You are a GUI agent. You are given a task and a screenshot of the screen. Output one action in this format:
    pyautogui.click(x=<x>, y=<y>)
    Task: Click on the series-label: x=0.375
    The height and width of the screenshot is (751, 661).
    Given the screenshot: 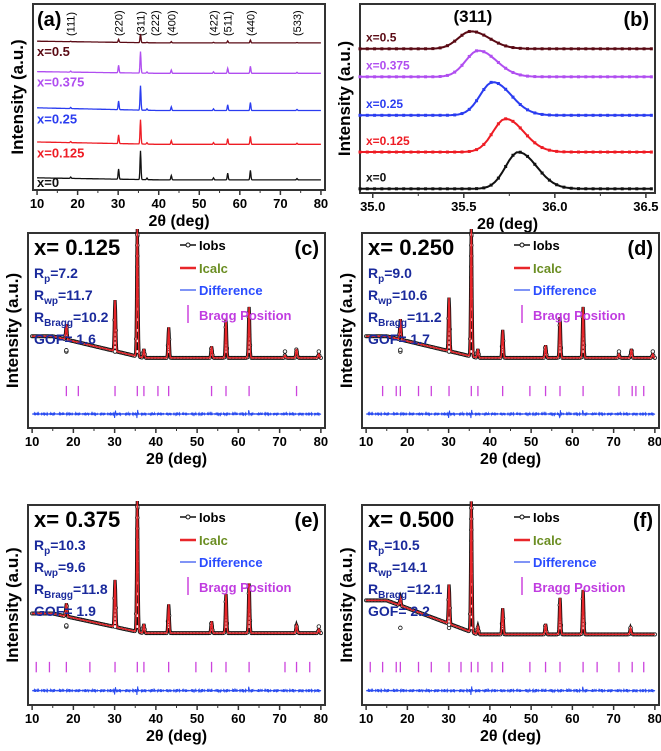 What is the action you would take?
    pyautogui.click(x=388, y=66)
    